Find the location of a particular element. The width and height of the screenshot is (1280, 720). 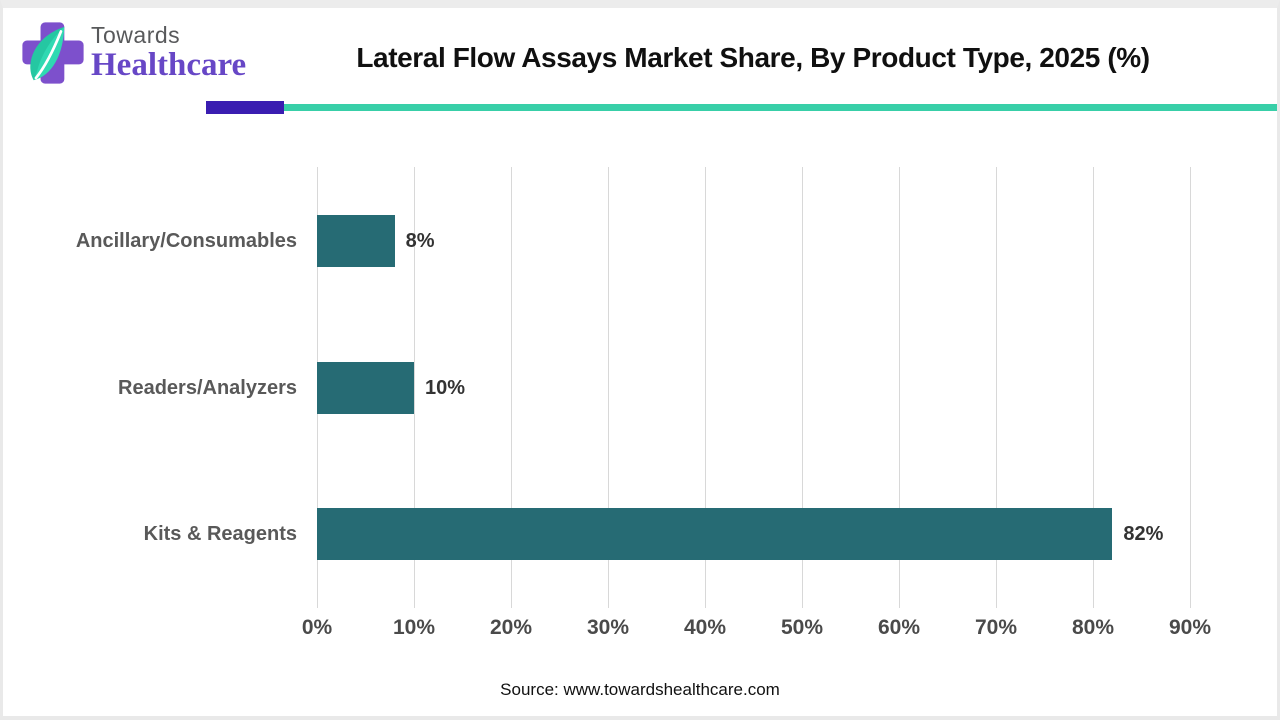

bar-row: Ancillary/Consumables 8% is located at coordinates (640, 241).